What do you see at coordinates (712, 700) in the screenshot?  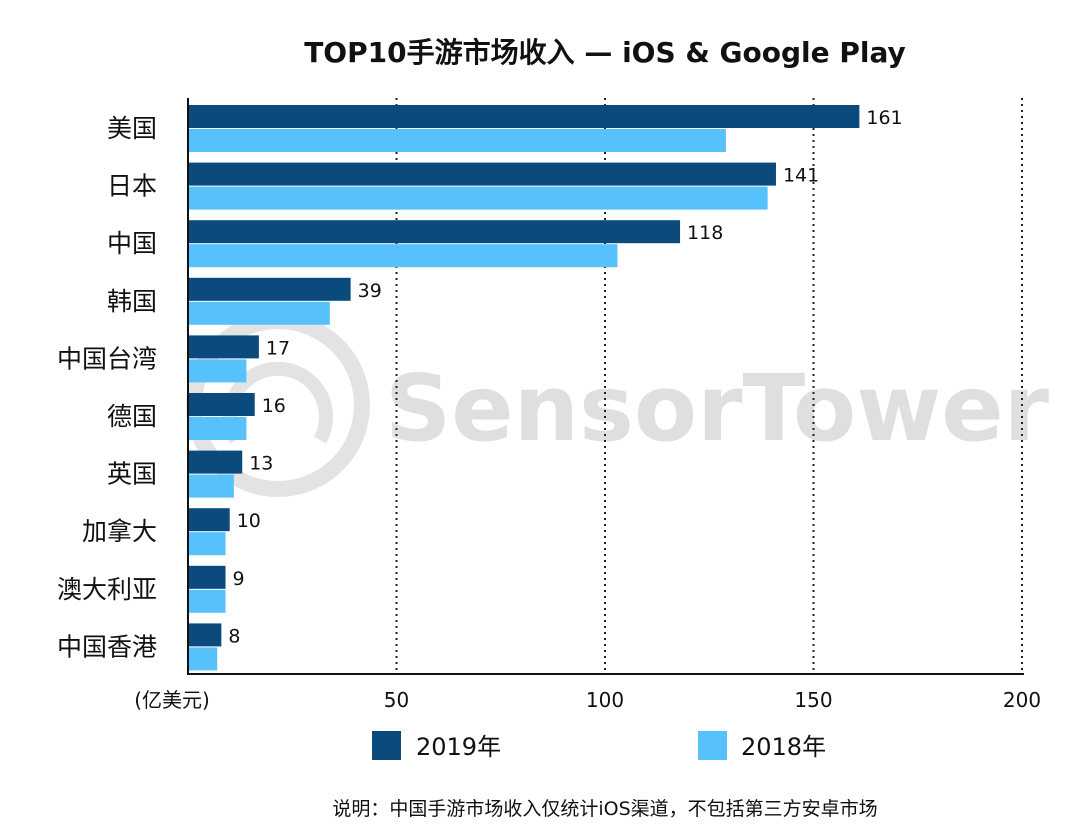 I see `x-tick-labels: 50 100 150 200` at bounding box center [712, 700].